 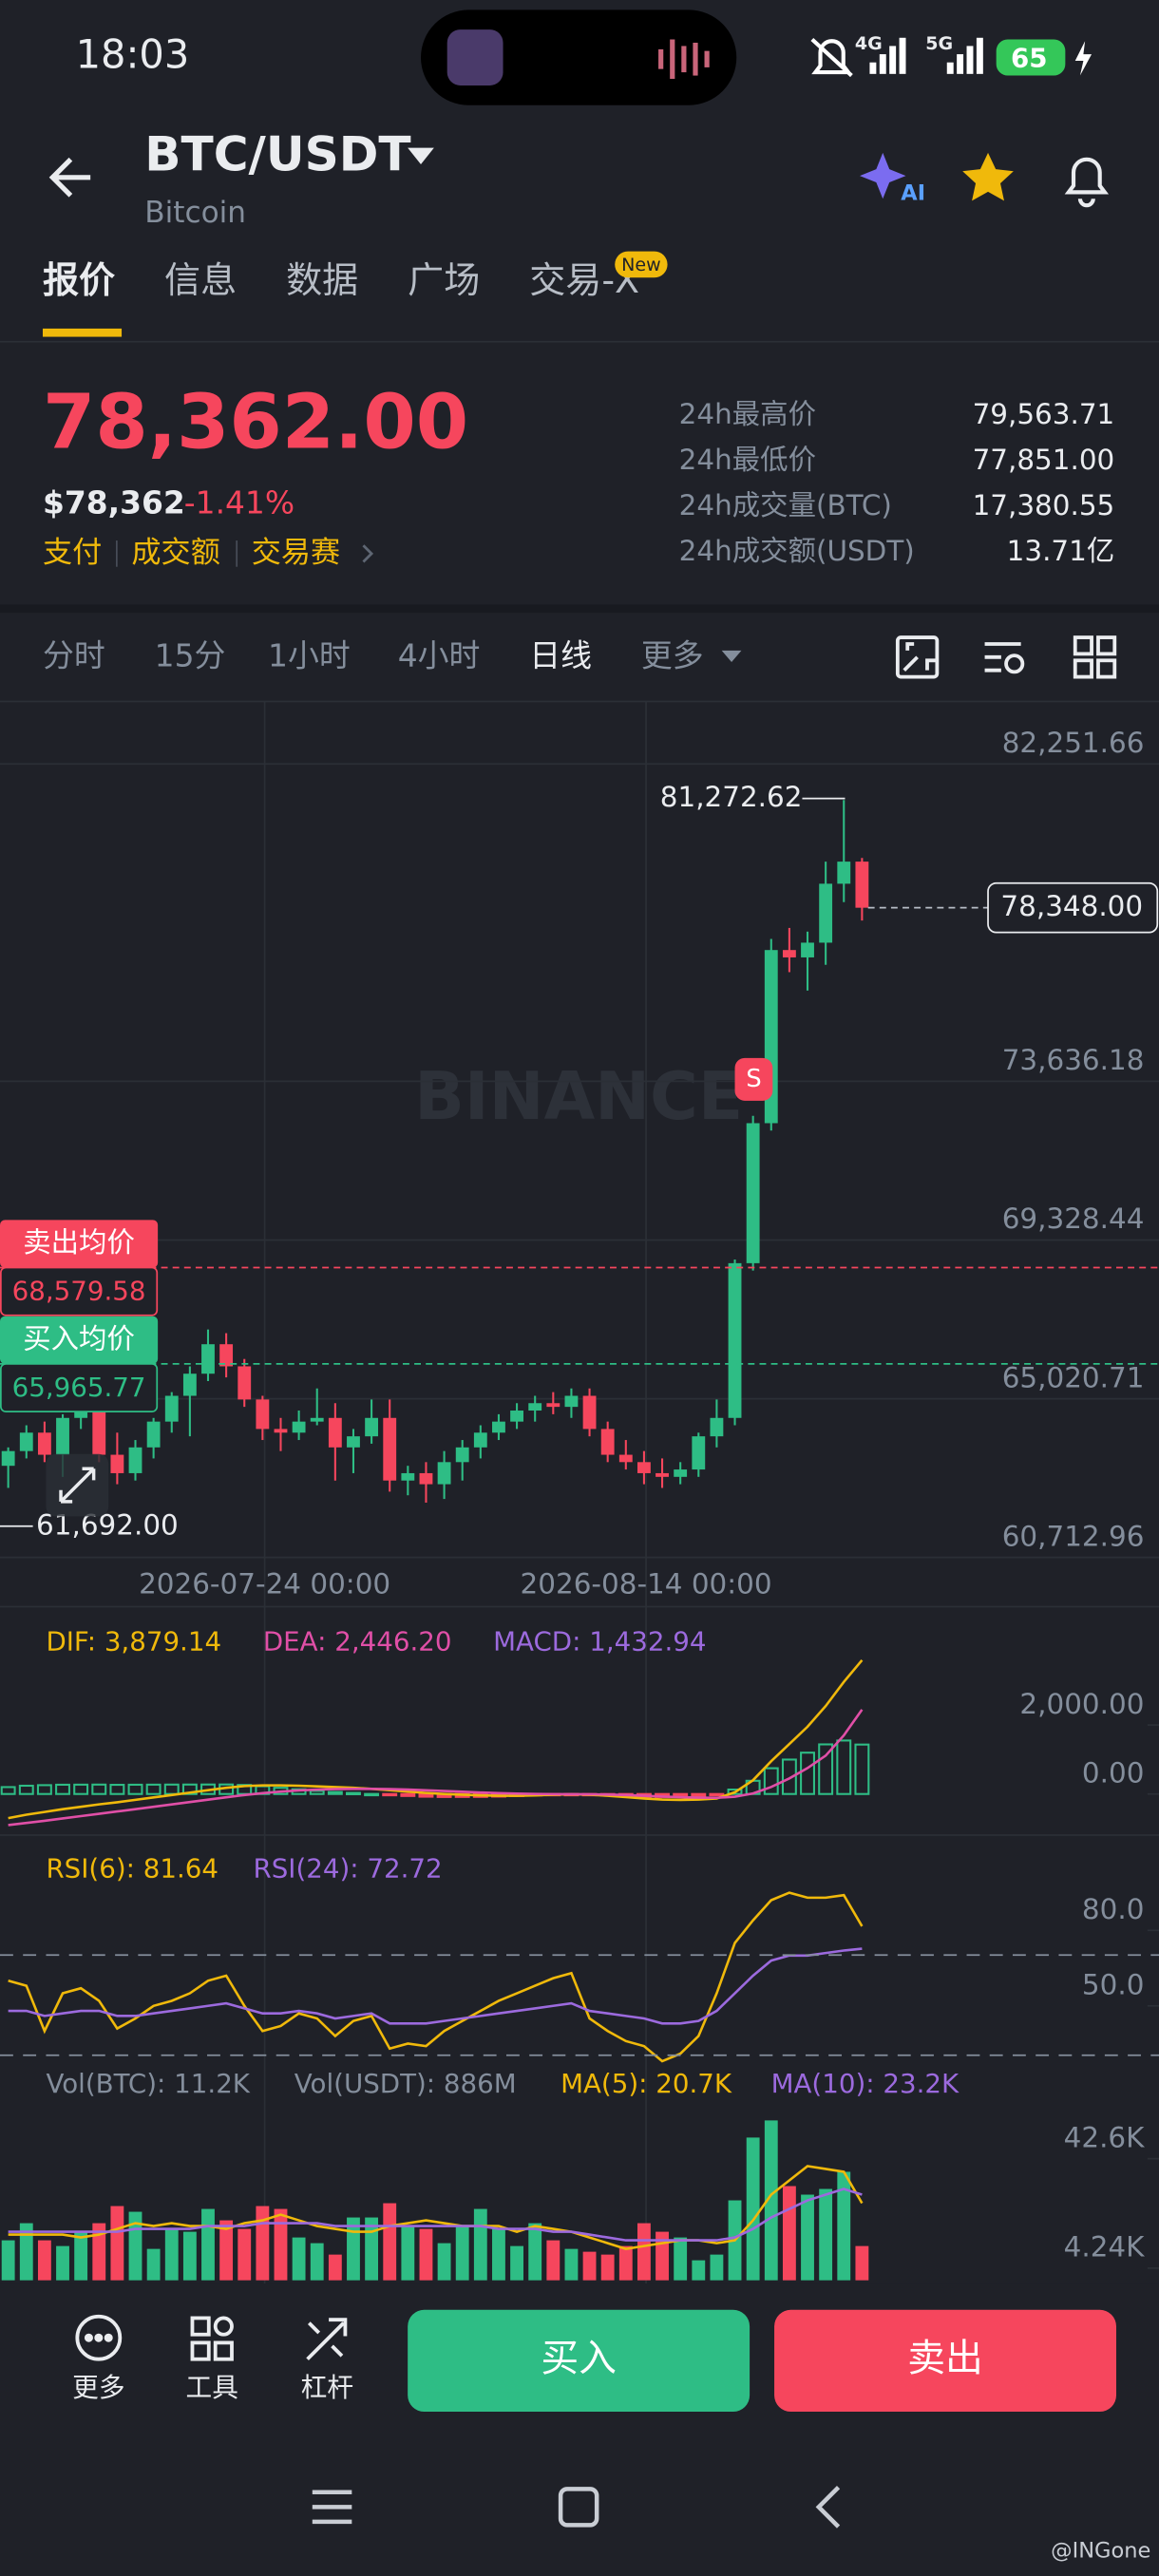 What do you see at coordinates (747, 414) in the screenshot?
I see `stat-label: 24h最高价` at bounding box center [747, 414].